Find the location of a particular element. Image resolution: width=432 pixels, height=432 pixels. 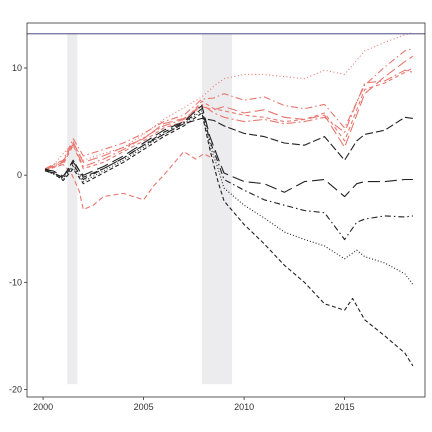

x-tick-label: 2010 is located at coordinates (244, 407).